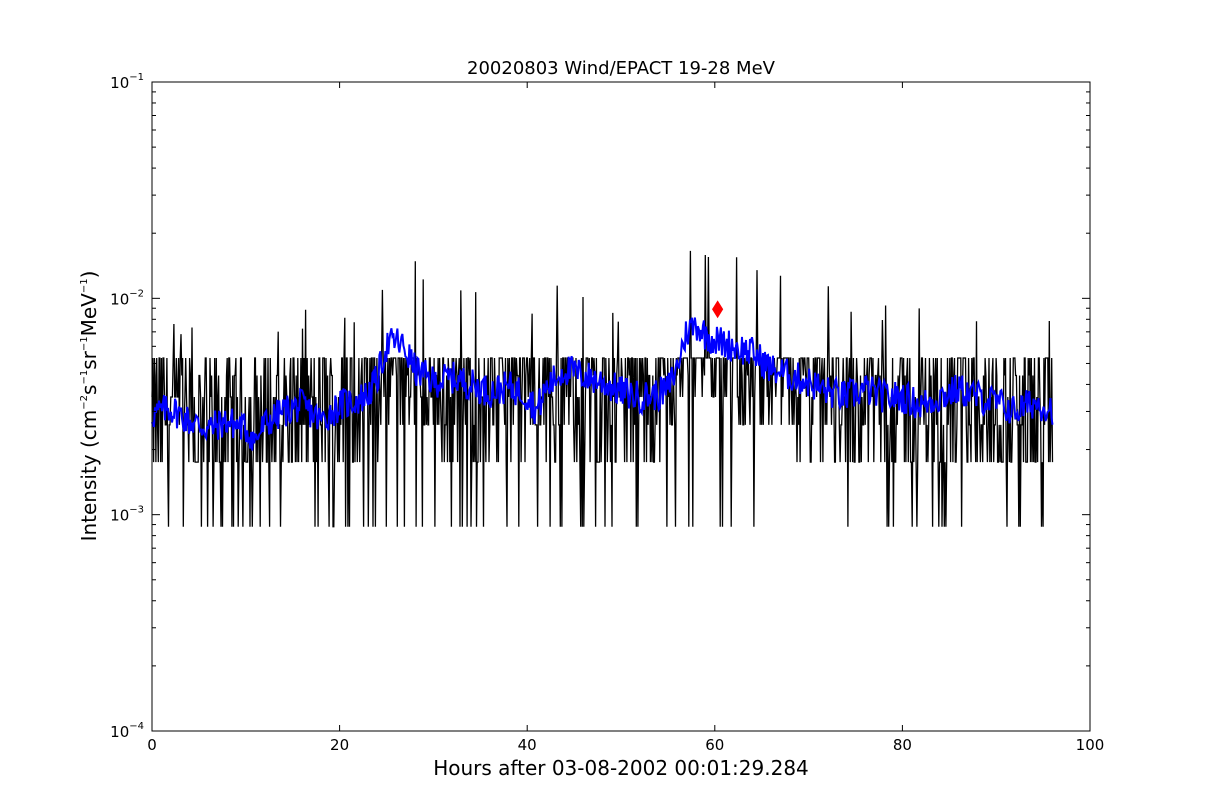  Describe the element at coordinates (127, 298) in the screenshot. I see `y-tick-label: 10⁻²` at that location.